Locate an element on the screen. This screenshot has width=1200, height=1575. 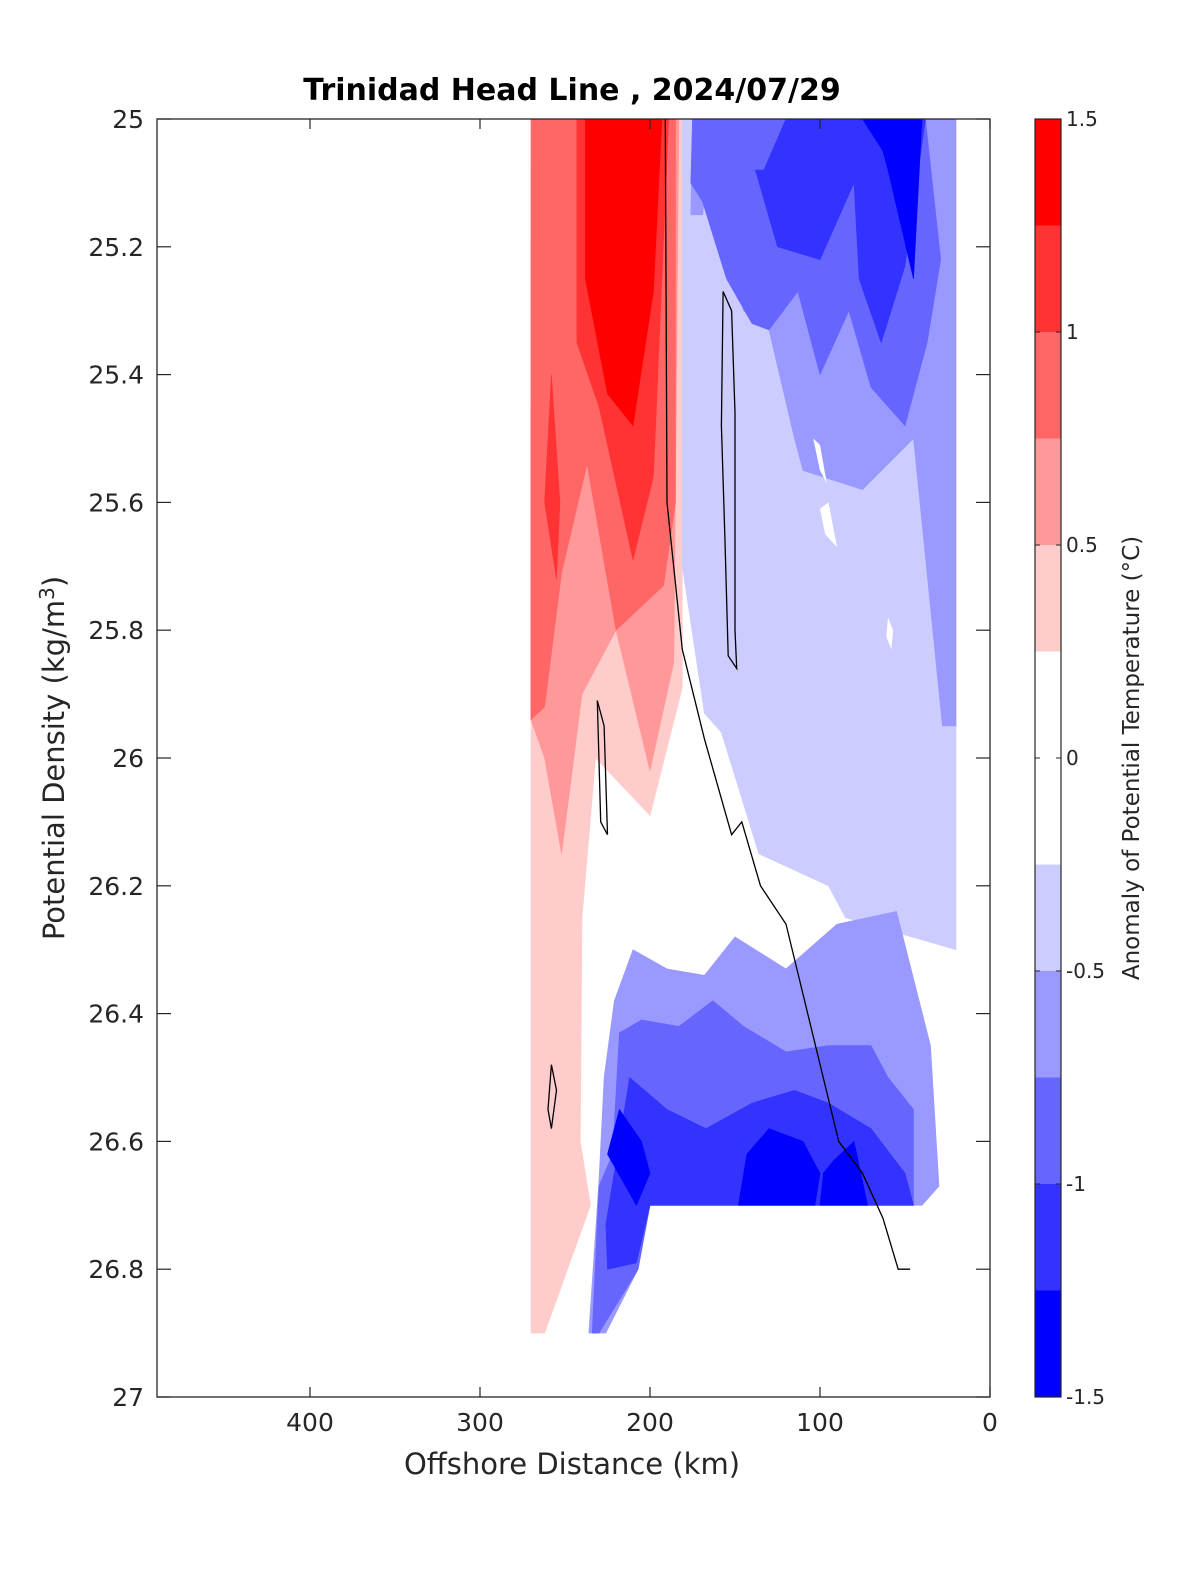
x-axis-title: Offshore Distance (km) is located at coordinates (572, 1464).